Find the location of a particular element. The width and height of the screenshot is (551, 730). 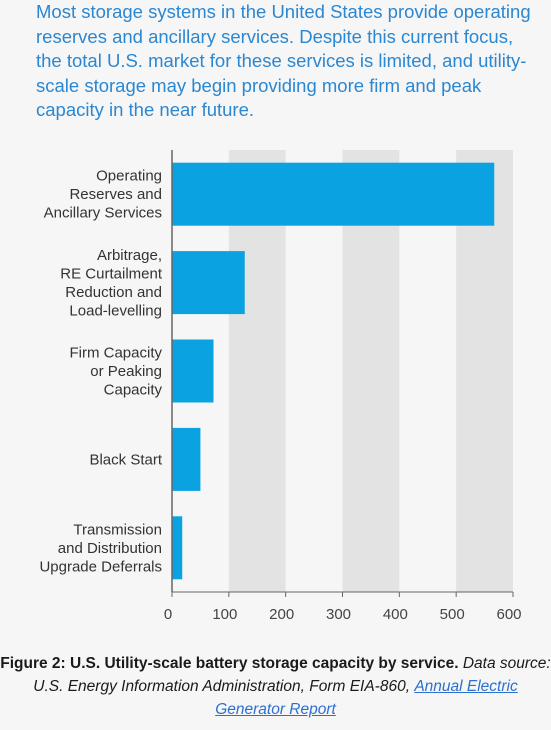

x-tick-label: 0 is located at coordinates (168, 614).